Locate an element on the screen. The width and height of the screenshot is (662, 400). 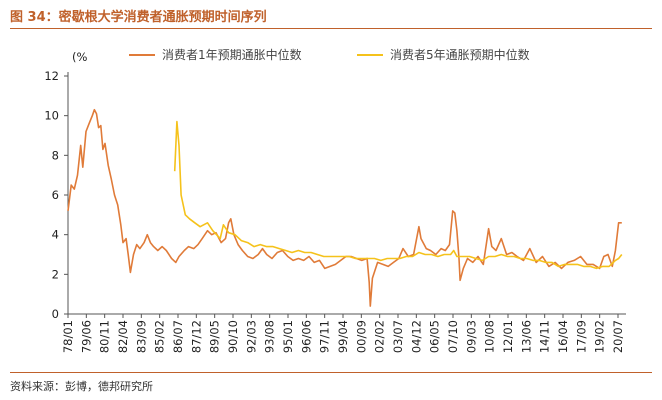
x-tick-label: 17/09 is located at coordinates (581, 336).